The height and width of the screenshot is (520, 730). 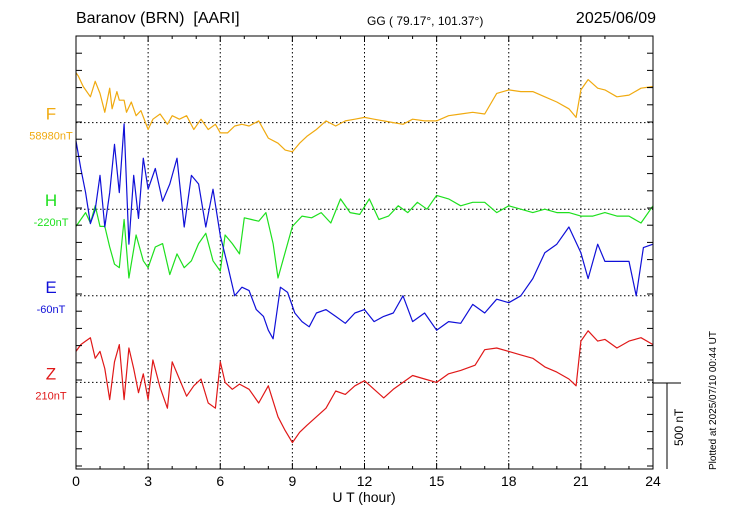 I want to click on series-f-name: F, so click(x=51, y=114).